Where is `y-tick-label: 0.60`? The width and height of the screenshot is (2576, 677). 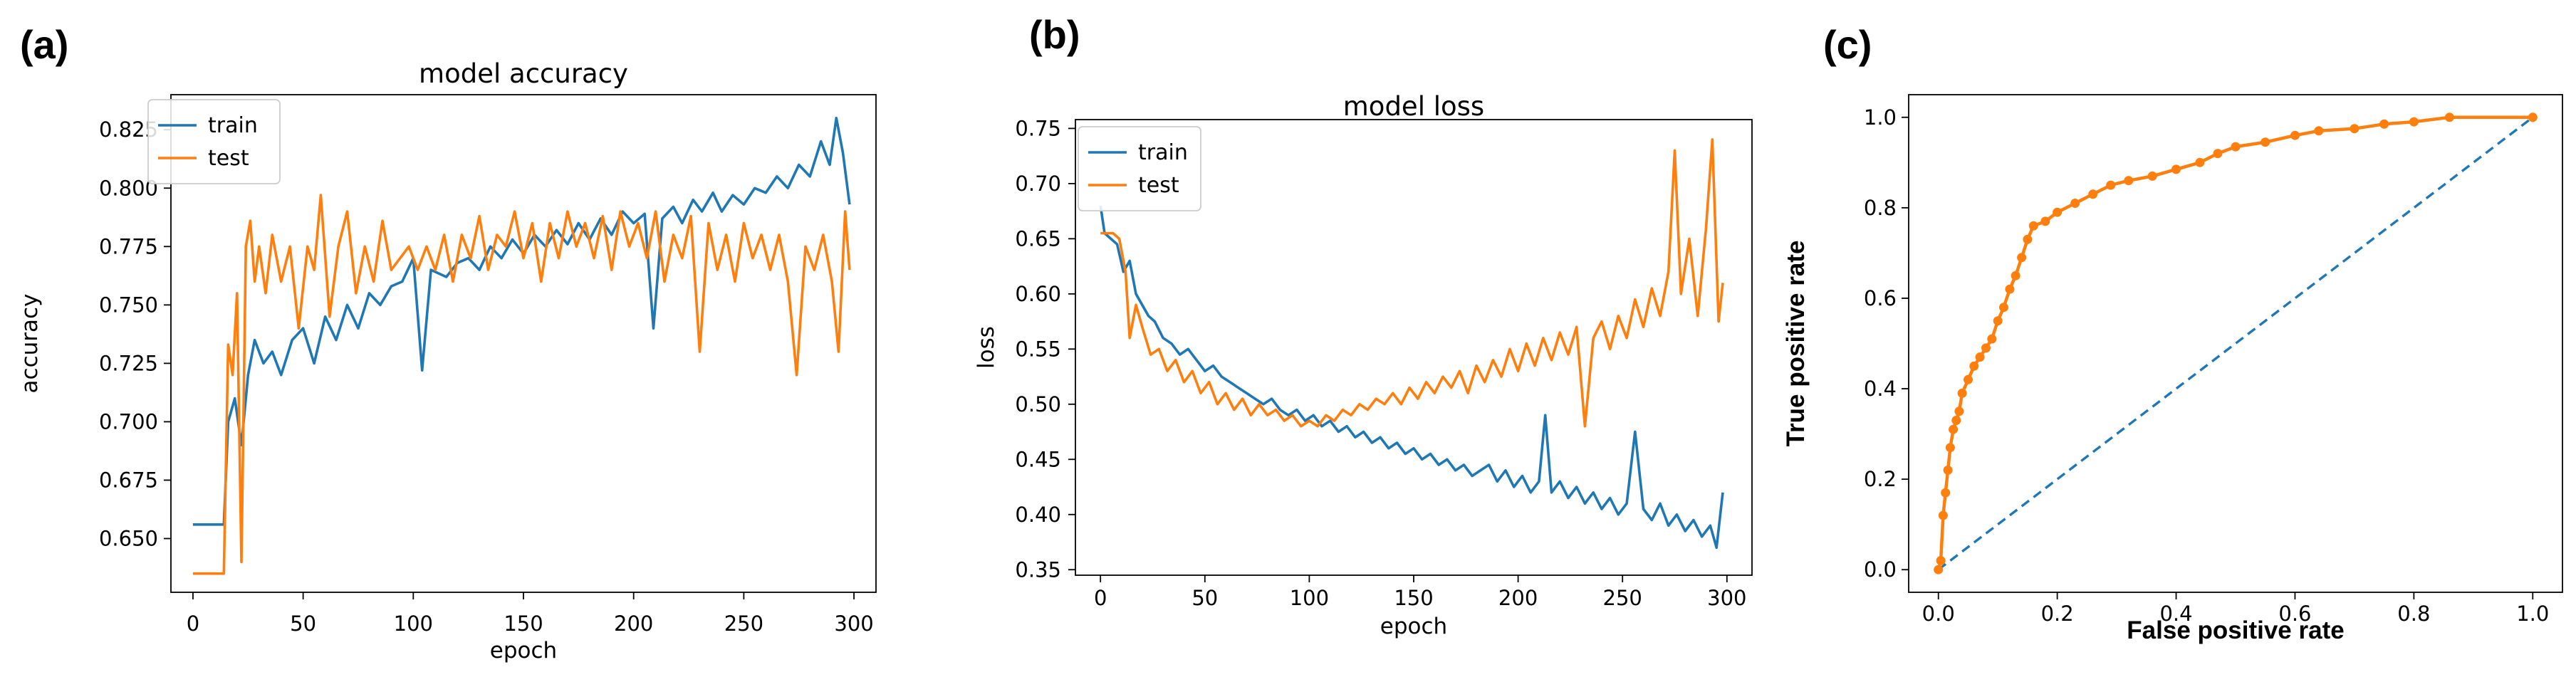
y-tick-label: 0.60 is located at coordinates (1038, 294).